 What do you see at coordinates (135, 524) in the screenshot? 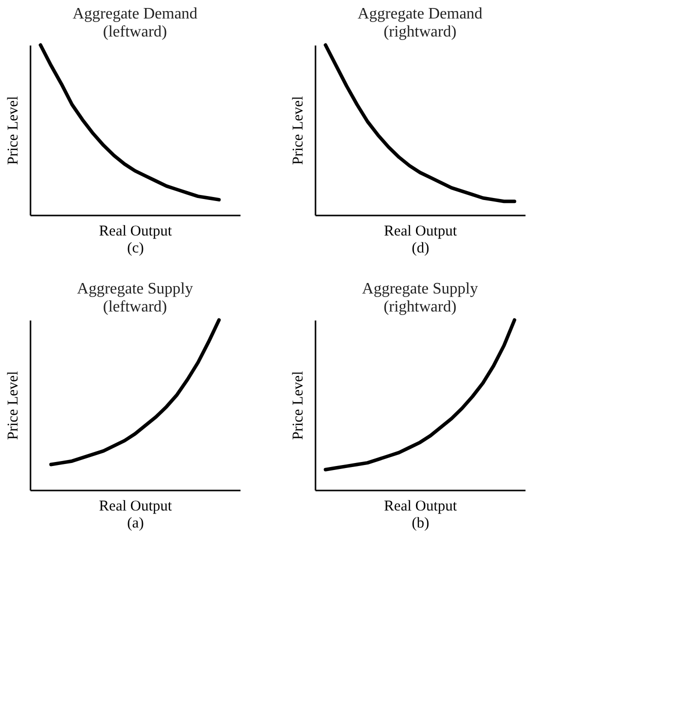
I see `text: (a)` at bounding box center [135, 524].